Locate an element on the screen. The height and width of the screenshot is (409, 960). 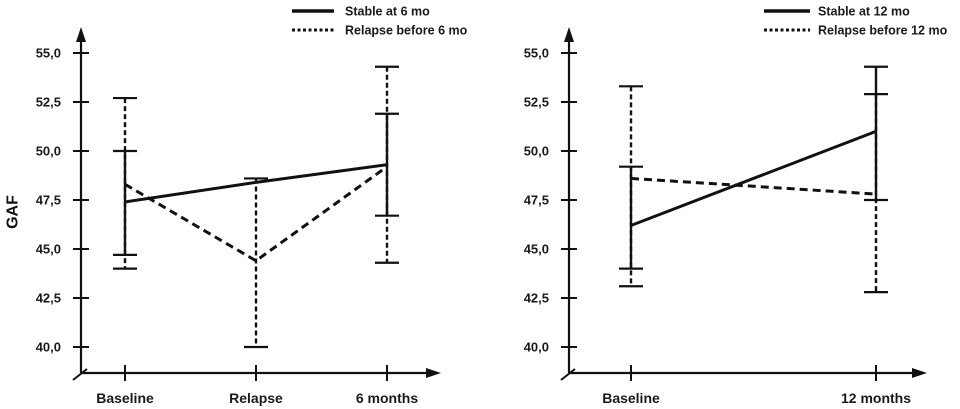
legend-label: Stable at 6 mo is located at coordinates (387, 12).